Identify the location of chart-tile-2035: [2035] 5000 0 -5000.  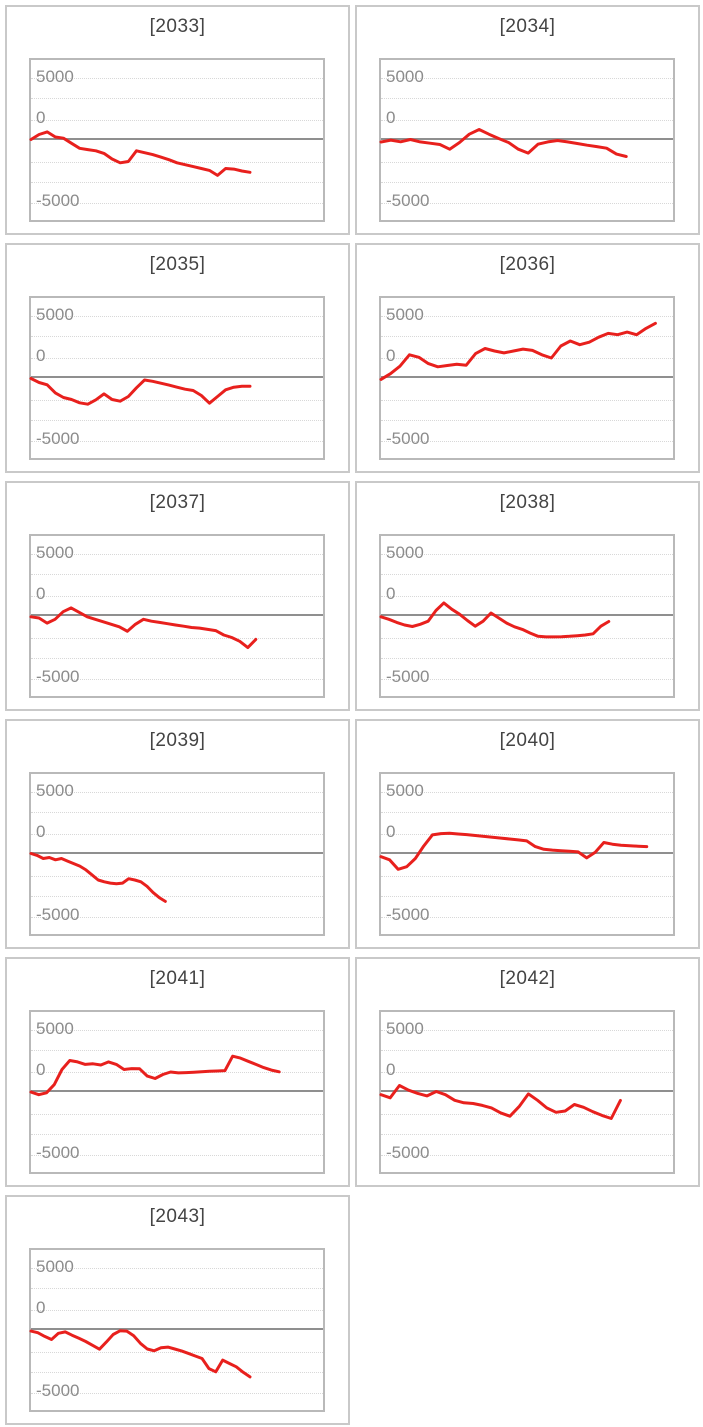
(177, 358).